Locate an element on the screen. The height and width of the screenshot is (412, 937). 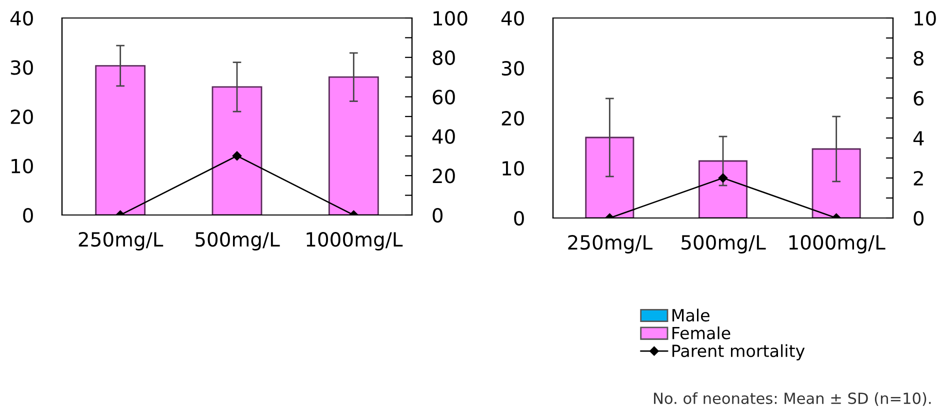
y2-tick-label: 40 is located at coordinates (443, 136).